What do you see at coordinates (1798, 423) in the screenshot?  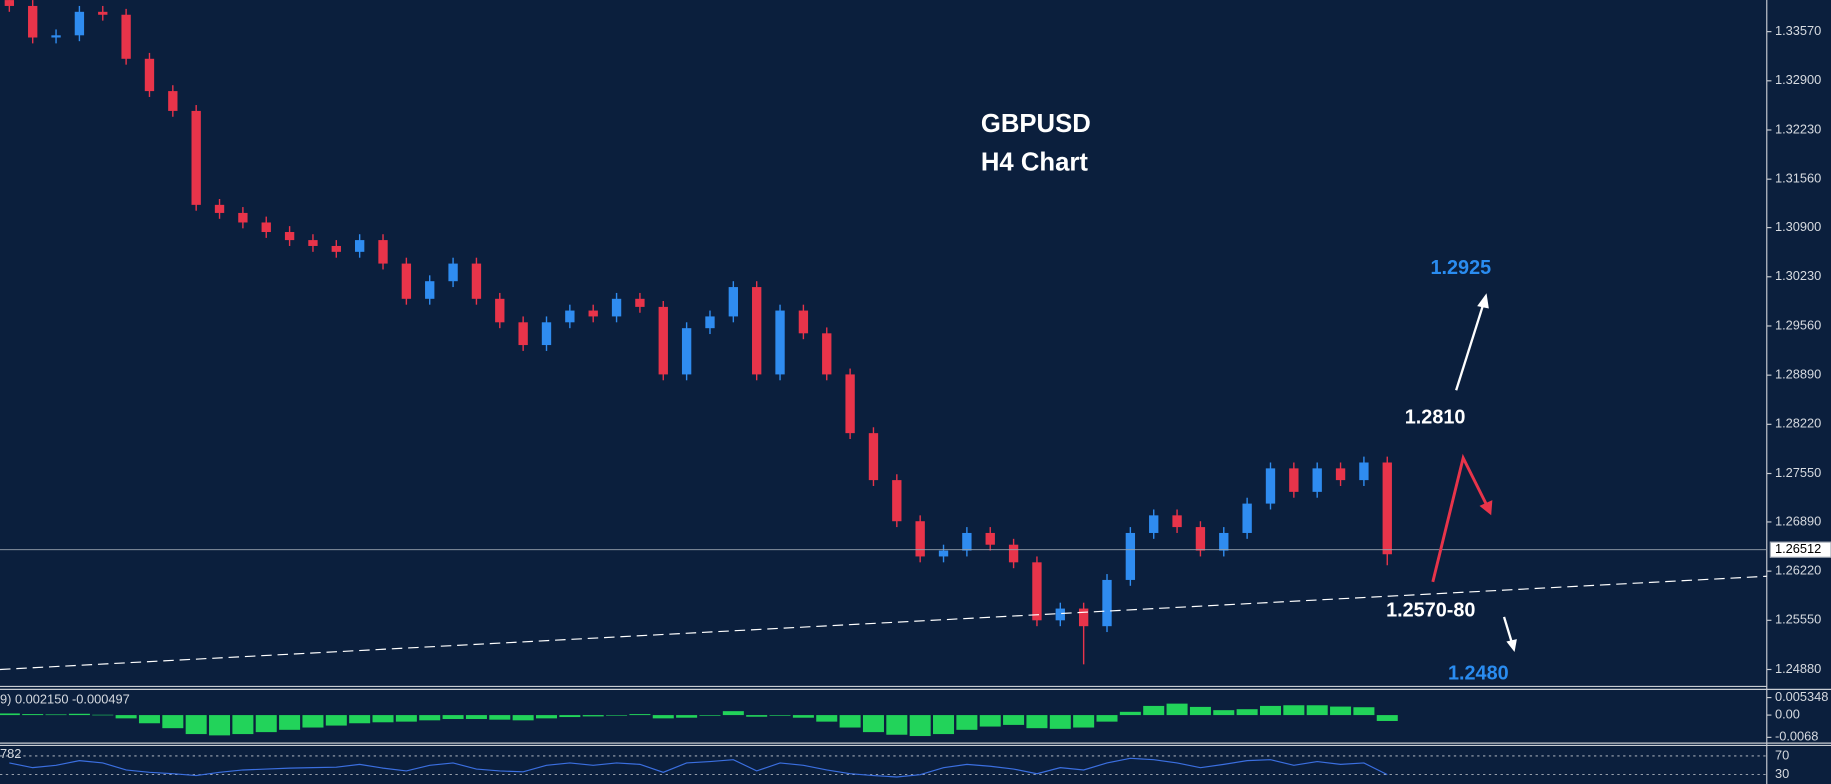 I see `y-tick-label: 1.28220` at bounding box center [1798, 423].